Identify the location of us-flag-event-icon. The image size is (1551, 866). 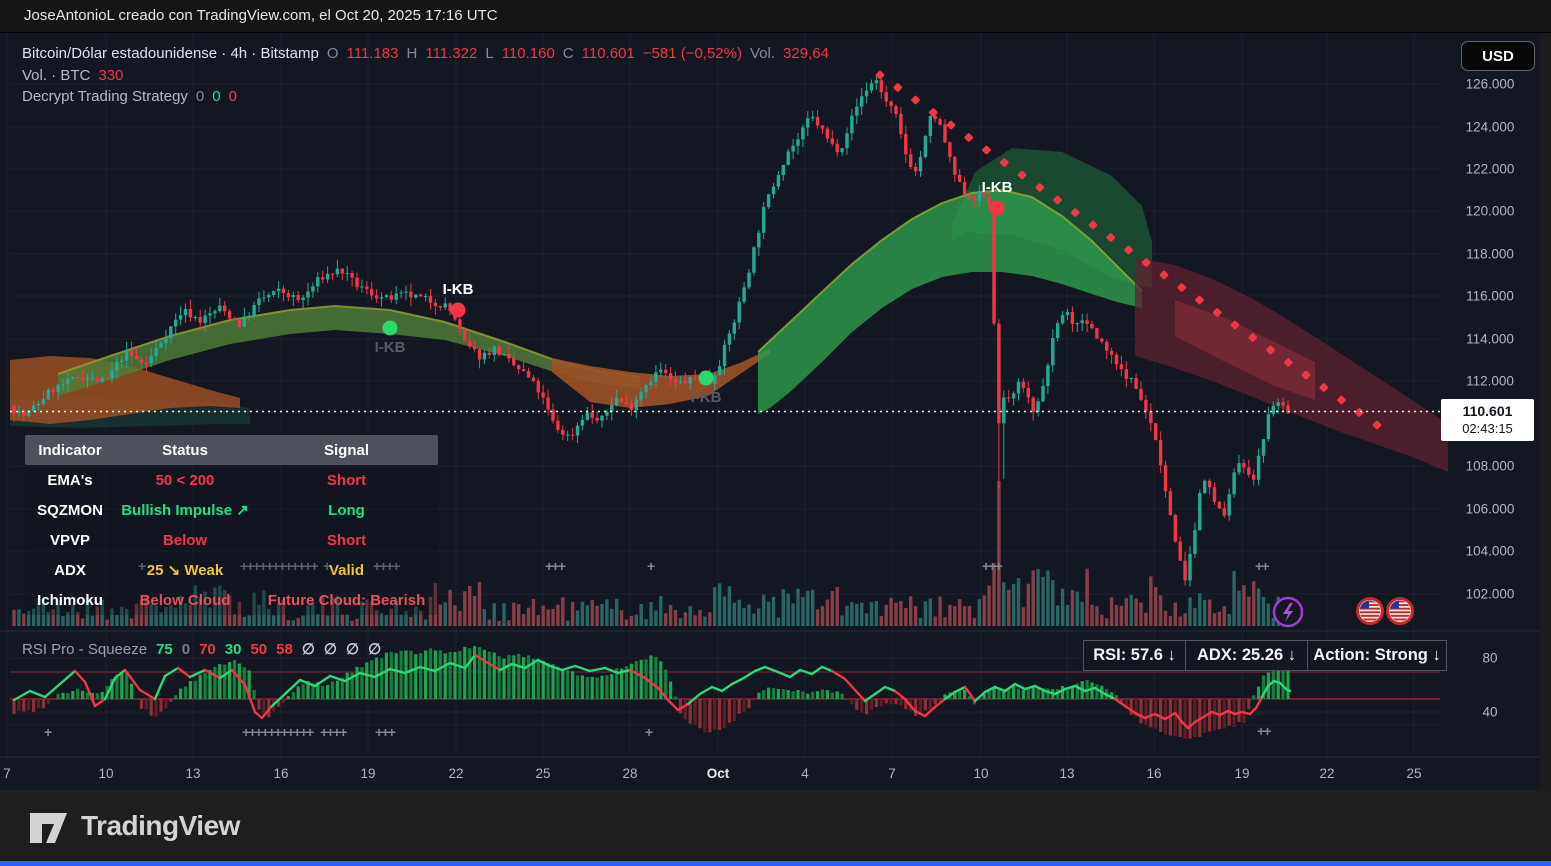
(1370, 611).